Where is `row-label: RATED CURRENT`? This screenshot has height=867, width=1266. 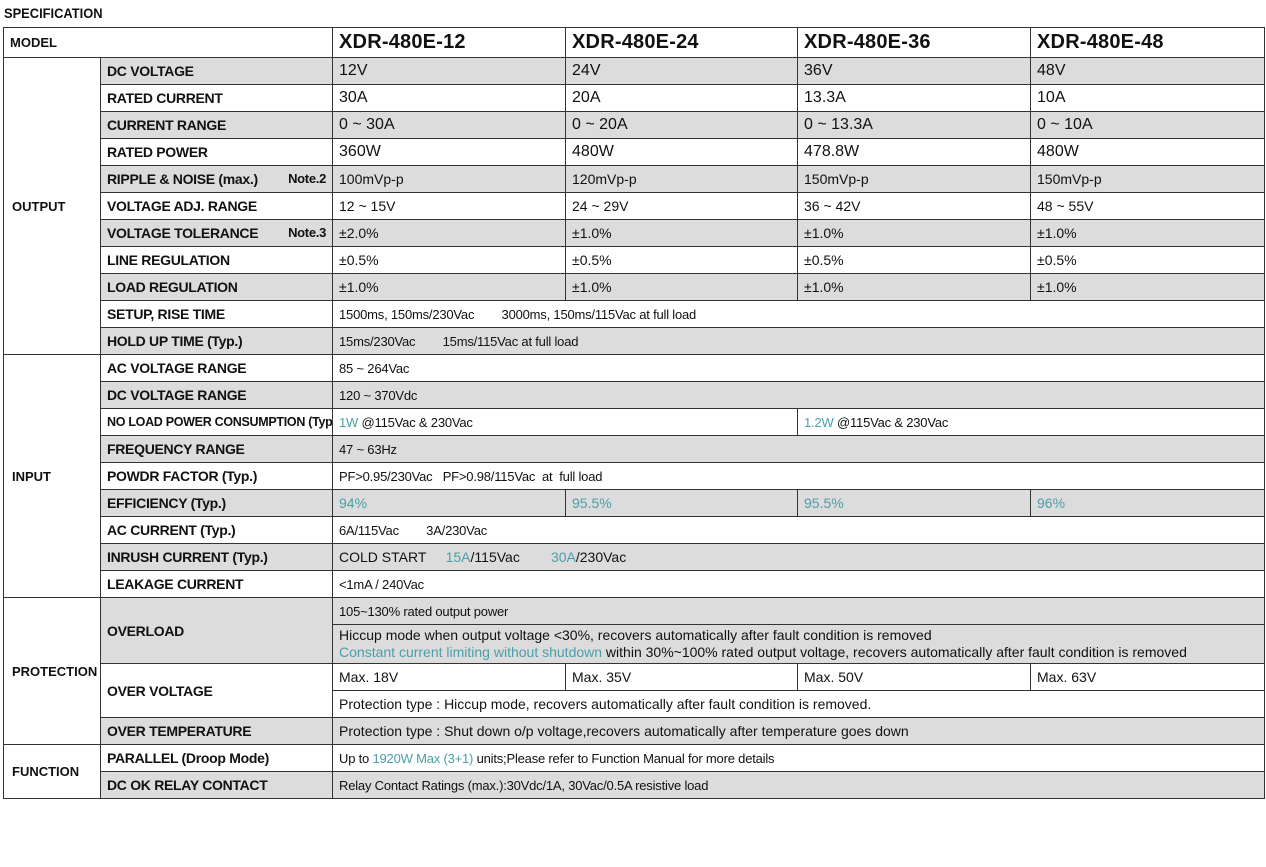 row-label: RATED CURRENT is located at coordinates (216, 98).